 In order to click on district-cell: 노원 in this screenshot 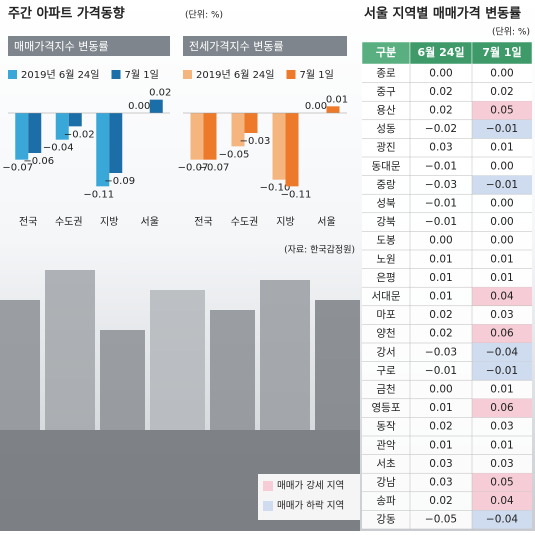, I will do `click(385, 259)`.